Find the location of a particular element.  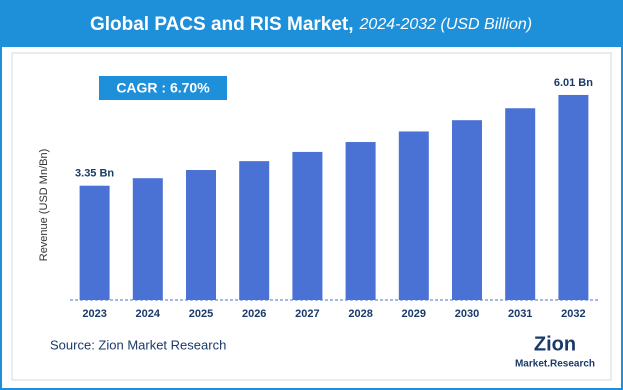

x-tick-label: 2026 is located at coordinates (254, 314).